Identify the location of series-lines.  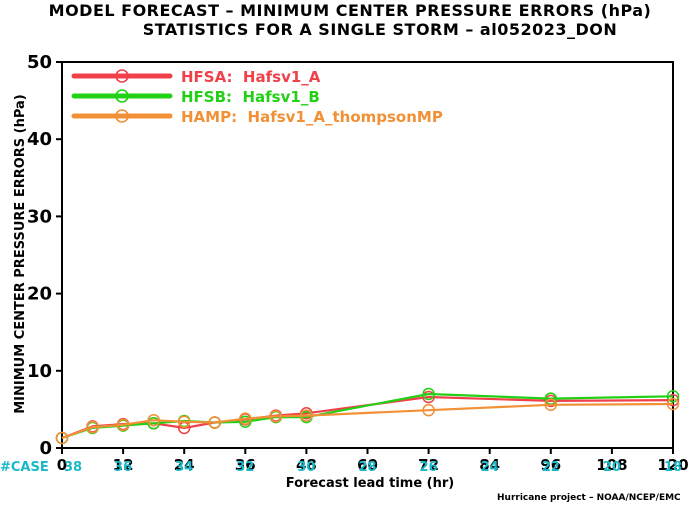
(367, 416).